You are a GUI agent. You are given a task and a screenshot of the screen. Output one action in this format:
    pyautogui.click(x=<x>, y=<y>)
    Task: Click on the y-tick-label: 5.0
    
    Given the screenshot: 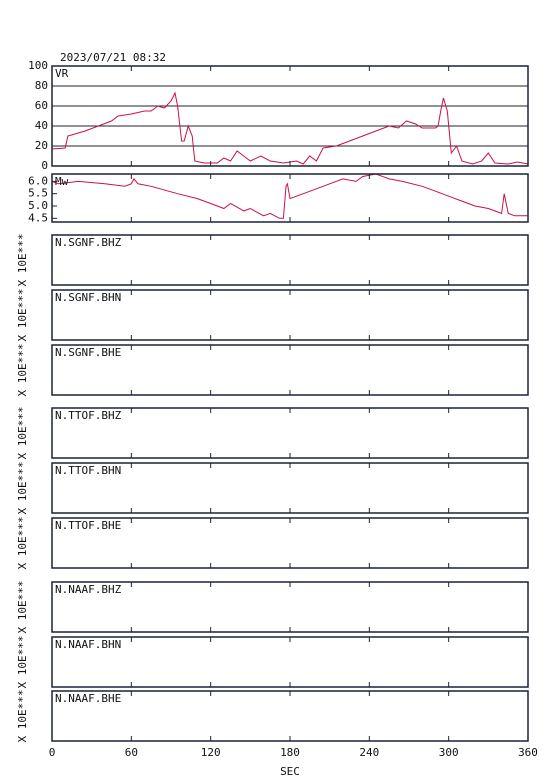 What is the action you would take?
    pyautogui.click(x=38, y=205)
    